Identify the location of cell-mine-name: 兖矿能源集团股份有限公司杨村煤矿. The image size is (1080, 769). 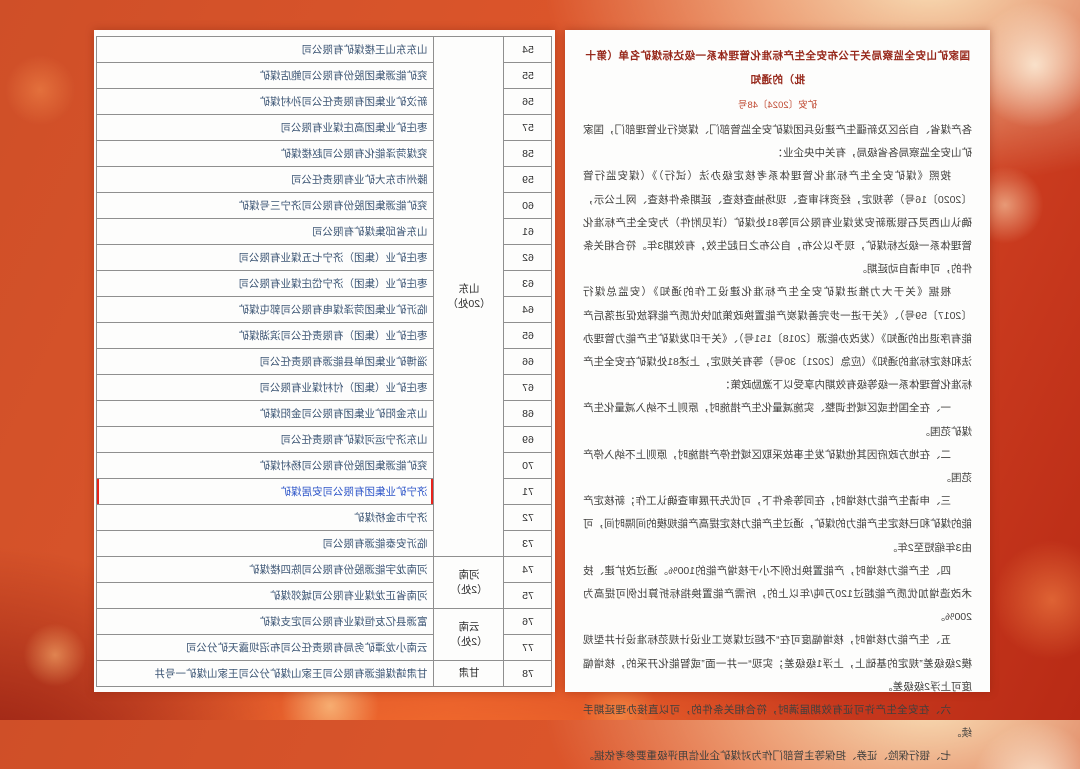
(265, 466).